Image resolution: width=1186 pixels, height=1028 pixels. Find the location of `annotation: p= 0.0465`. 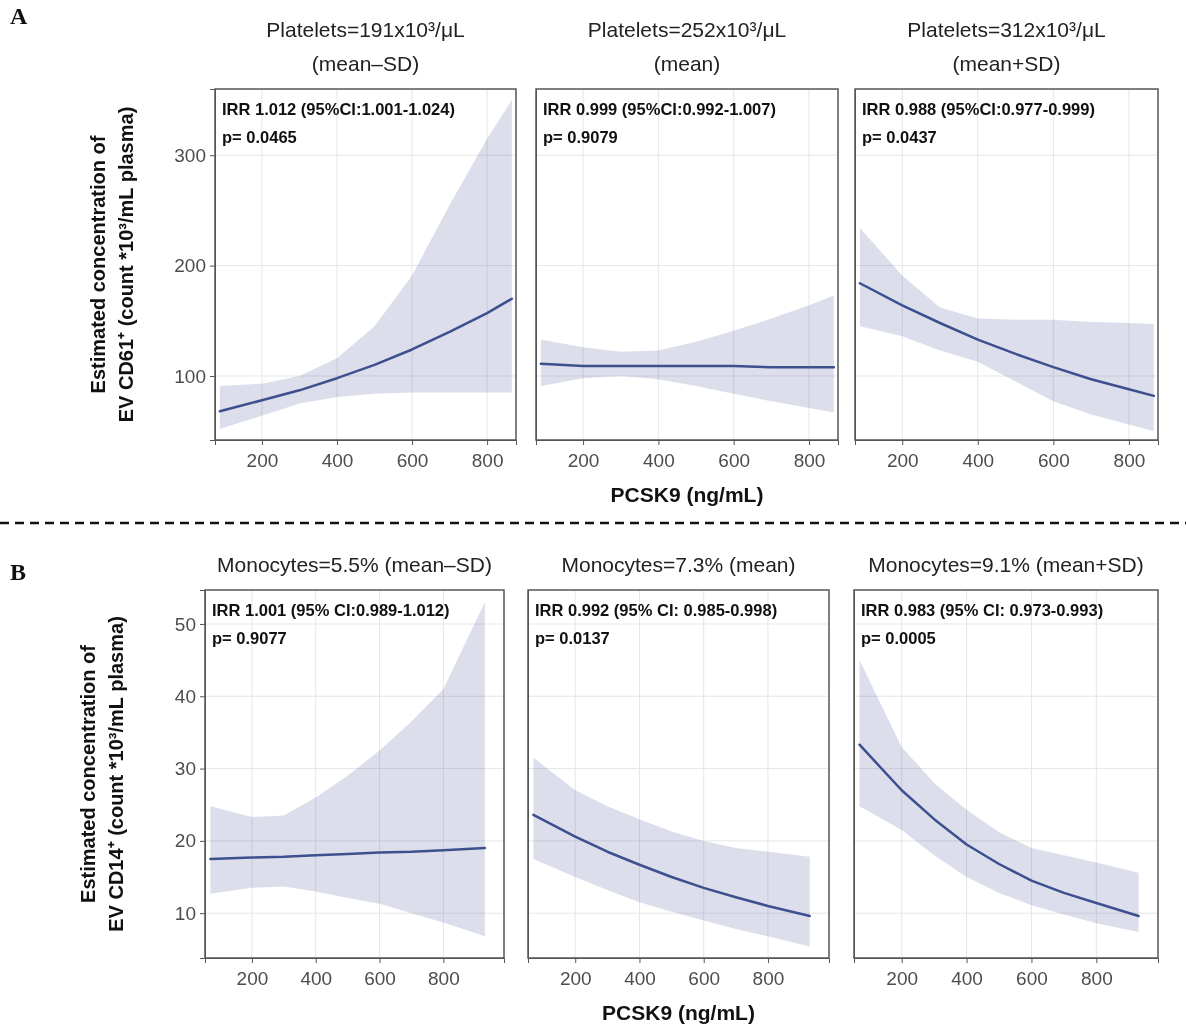

annotation: p= 0.0465 is located at coordinates (259, 137).